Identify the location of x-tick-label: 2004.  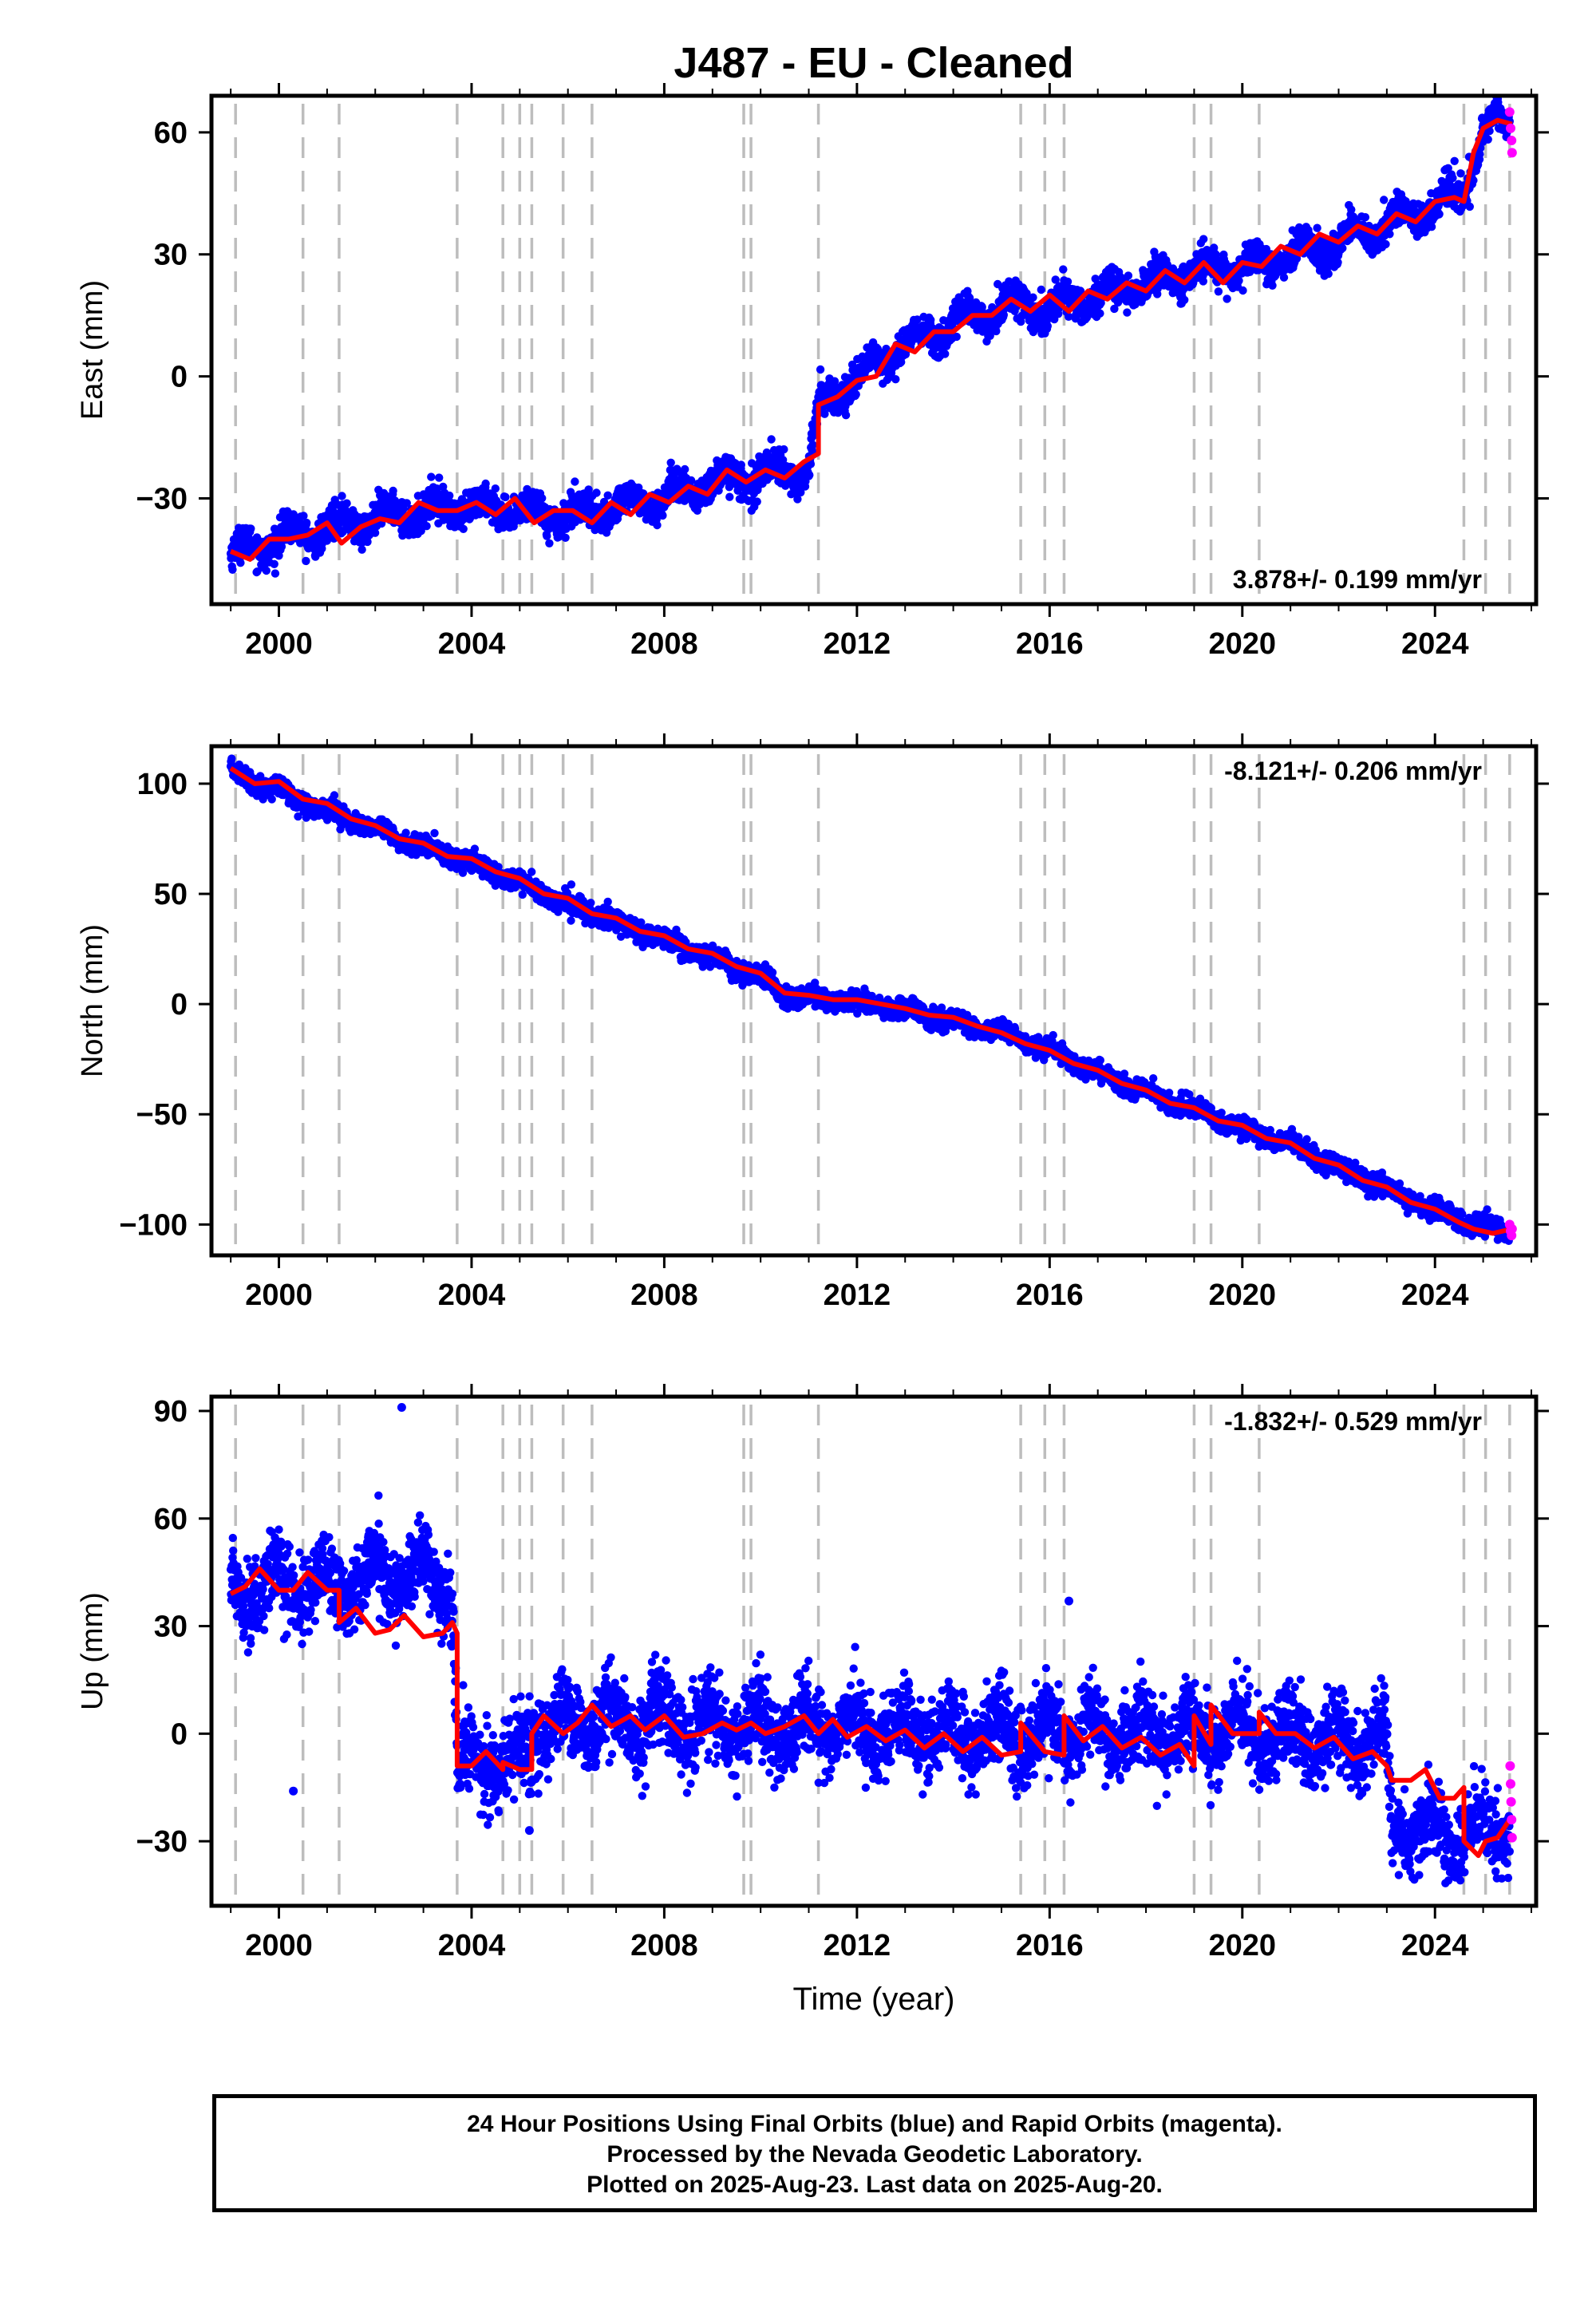
(472, 644).